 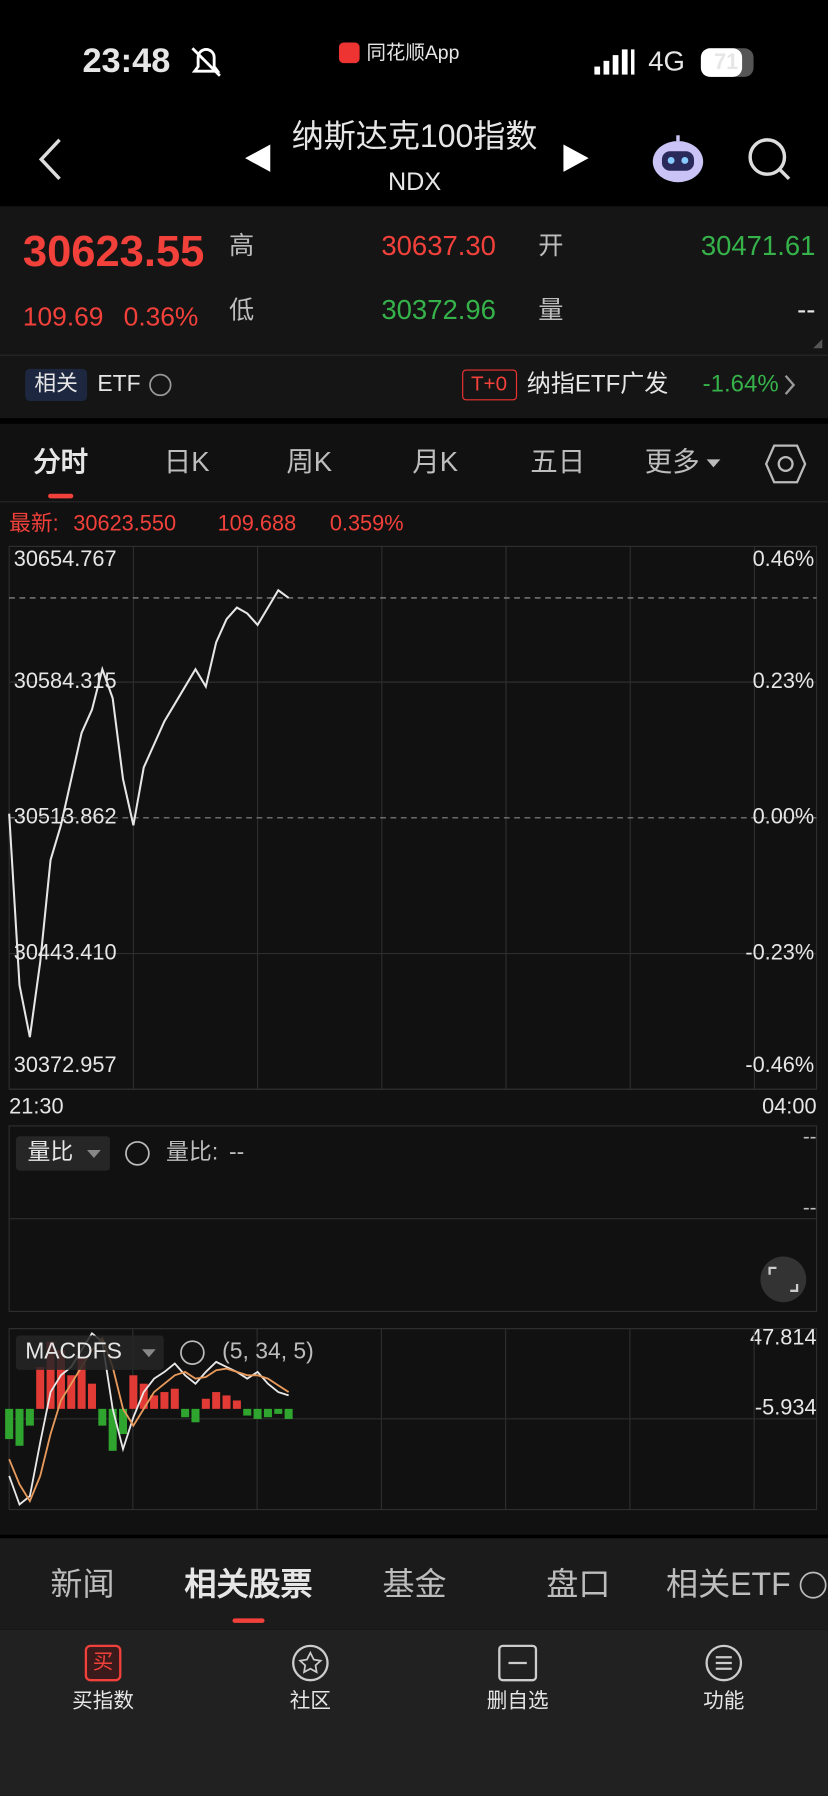 I want to click on bottom-tab: 新闻, so click(x=82, y=1584).